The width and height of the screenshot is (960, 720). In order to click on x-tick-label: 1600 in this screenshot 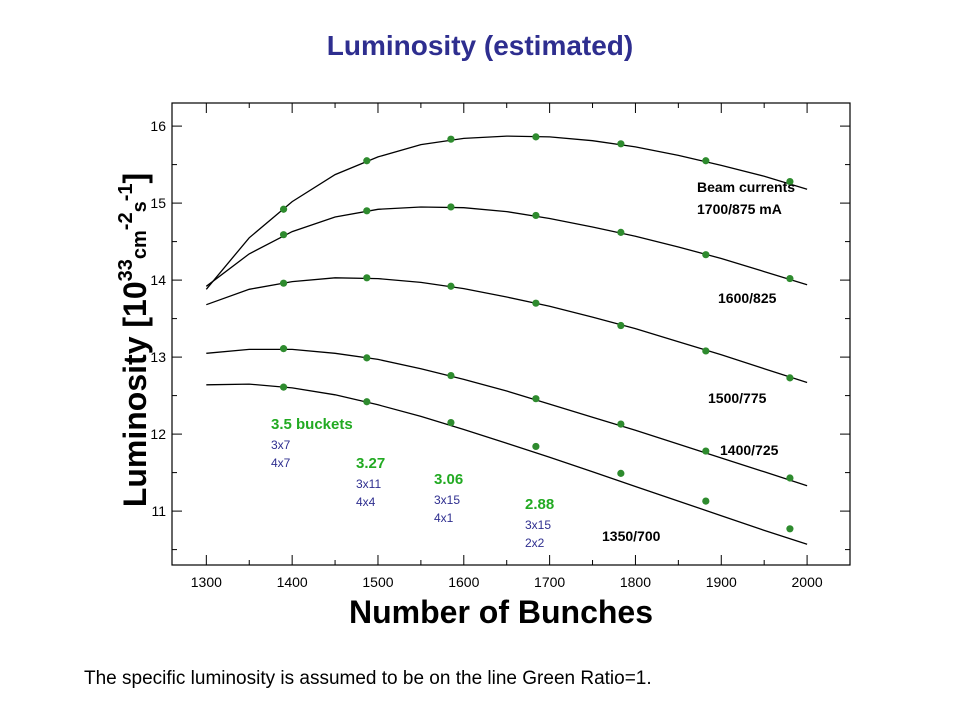, I will do `click(463, 582)`.